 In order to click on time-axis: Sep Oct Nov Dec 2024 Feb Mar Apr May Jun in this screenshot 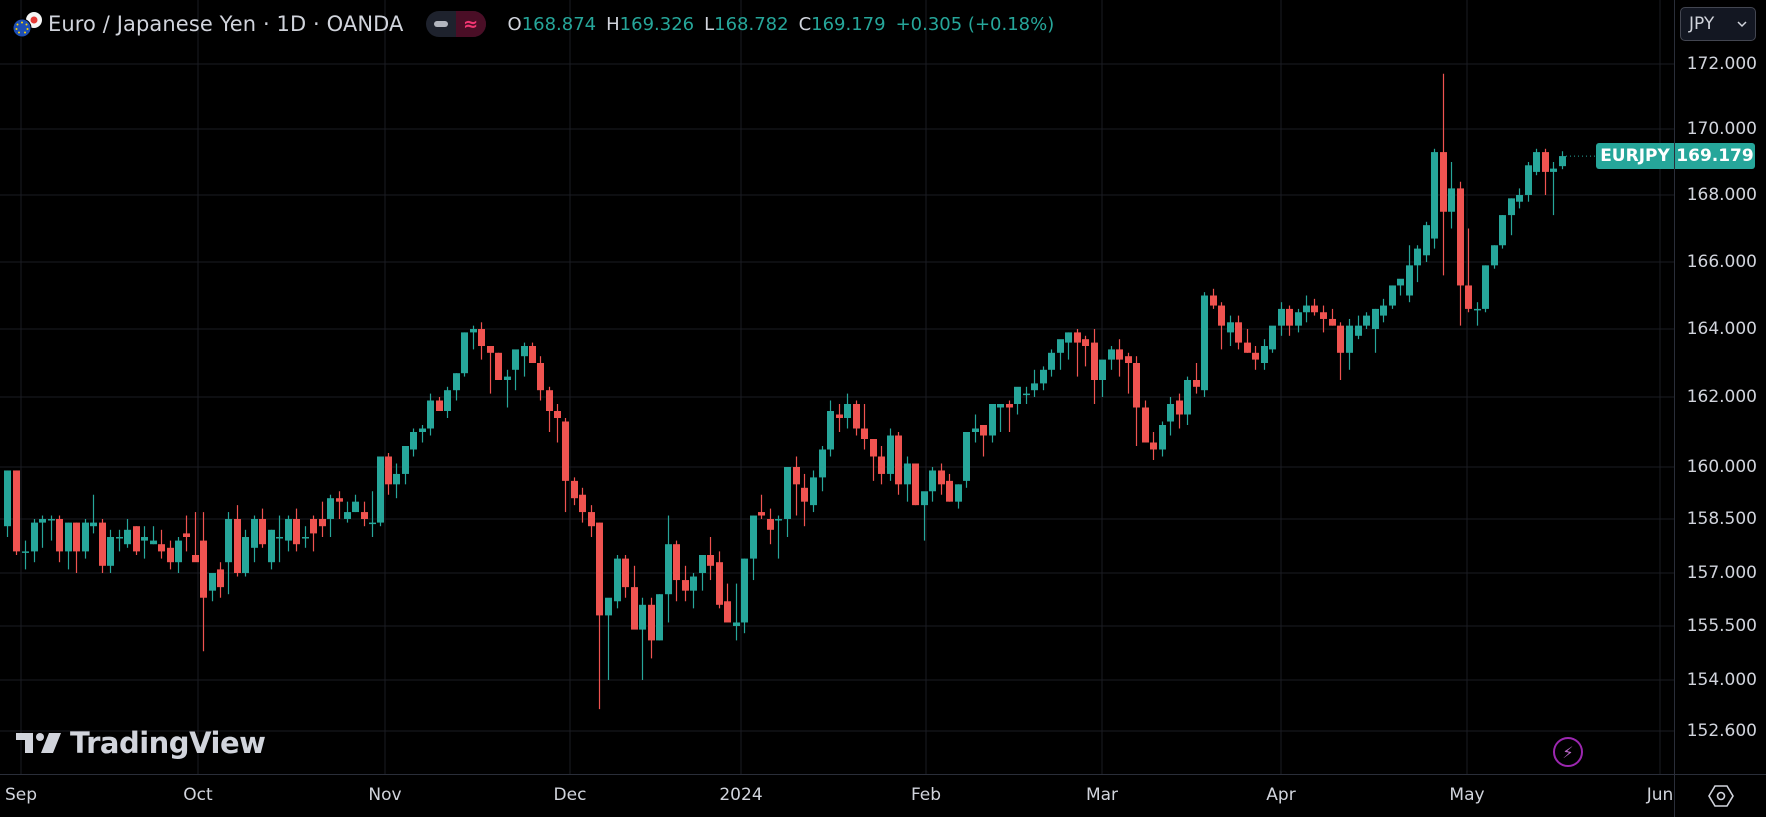, I will do `click(837, 795)`.